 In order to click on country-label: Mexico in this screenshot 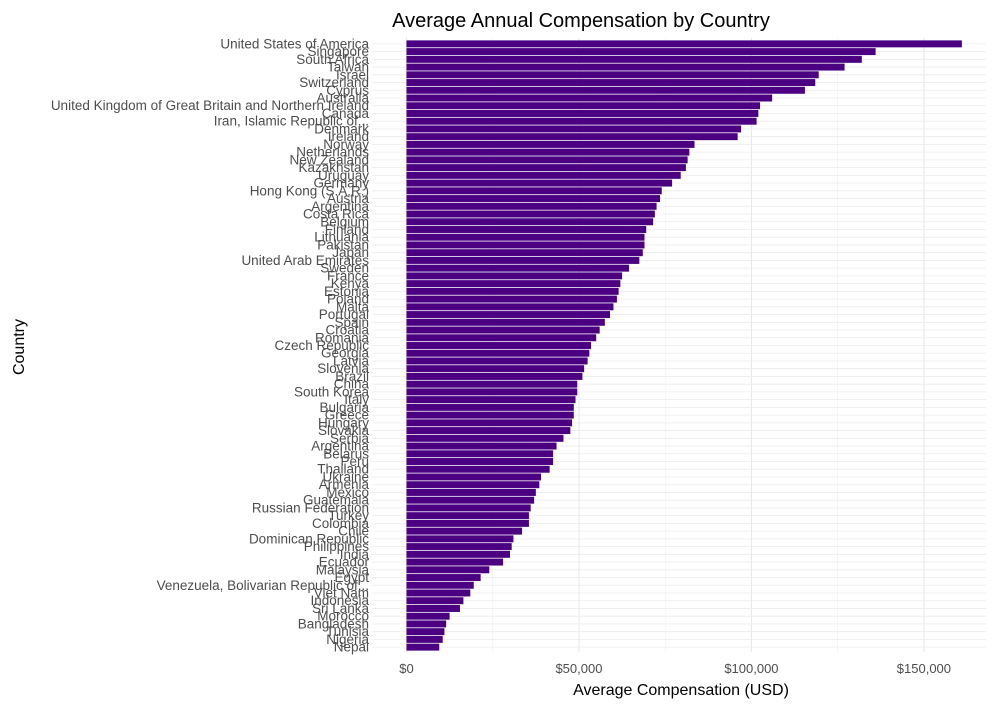, I will do `click(347, 492)`.